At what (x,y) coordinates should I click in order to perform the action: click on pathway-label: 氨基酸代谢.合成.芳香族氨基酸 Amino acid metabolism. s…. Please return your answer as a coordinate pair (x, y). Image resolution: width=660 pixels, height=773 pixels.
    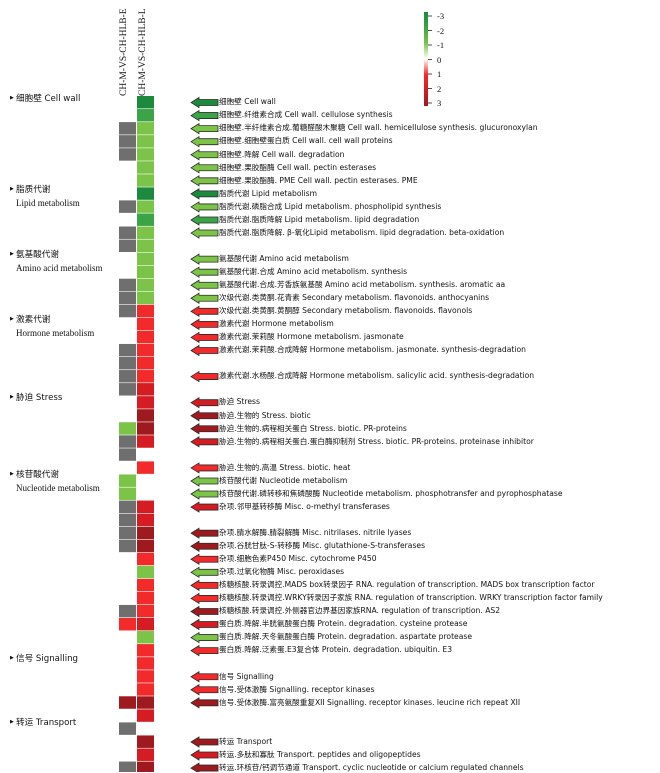
    Looking at the image, I should click on (362, 284).